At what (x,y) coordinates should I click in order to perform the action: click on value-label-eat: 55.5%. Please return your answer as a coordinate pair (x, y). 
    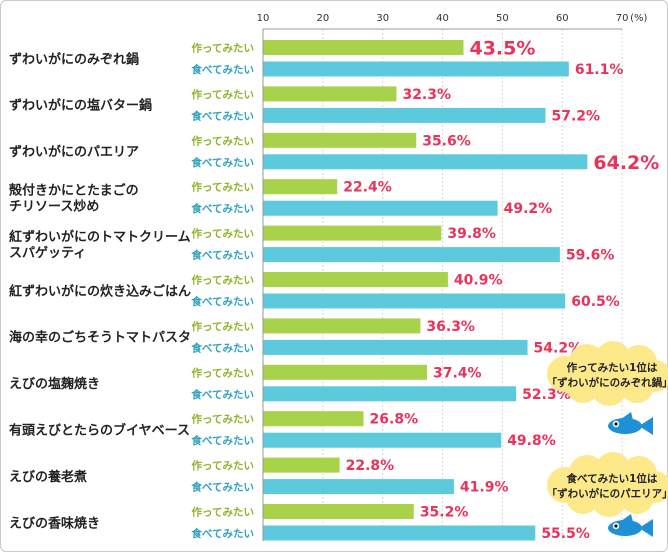
    Looking at the image, I should click on (565, 534).